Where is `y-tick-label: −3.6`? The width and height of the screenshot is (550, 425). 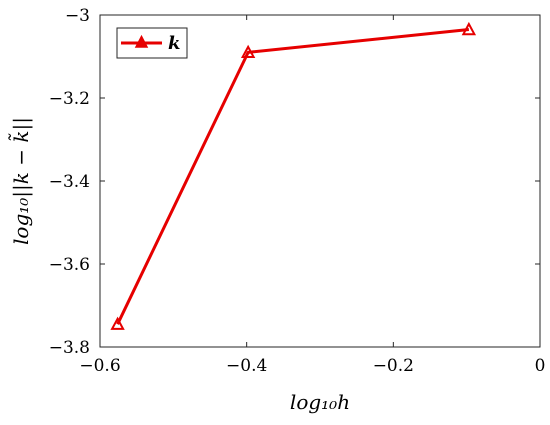
y-tick-label: −3.6 is located at coordinates (69, 265).